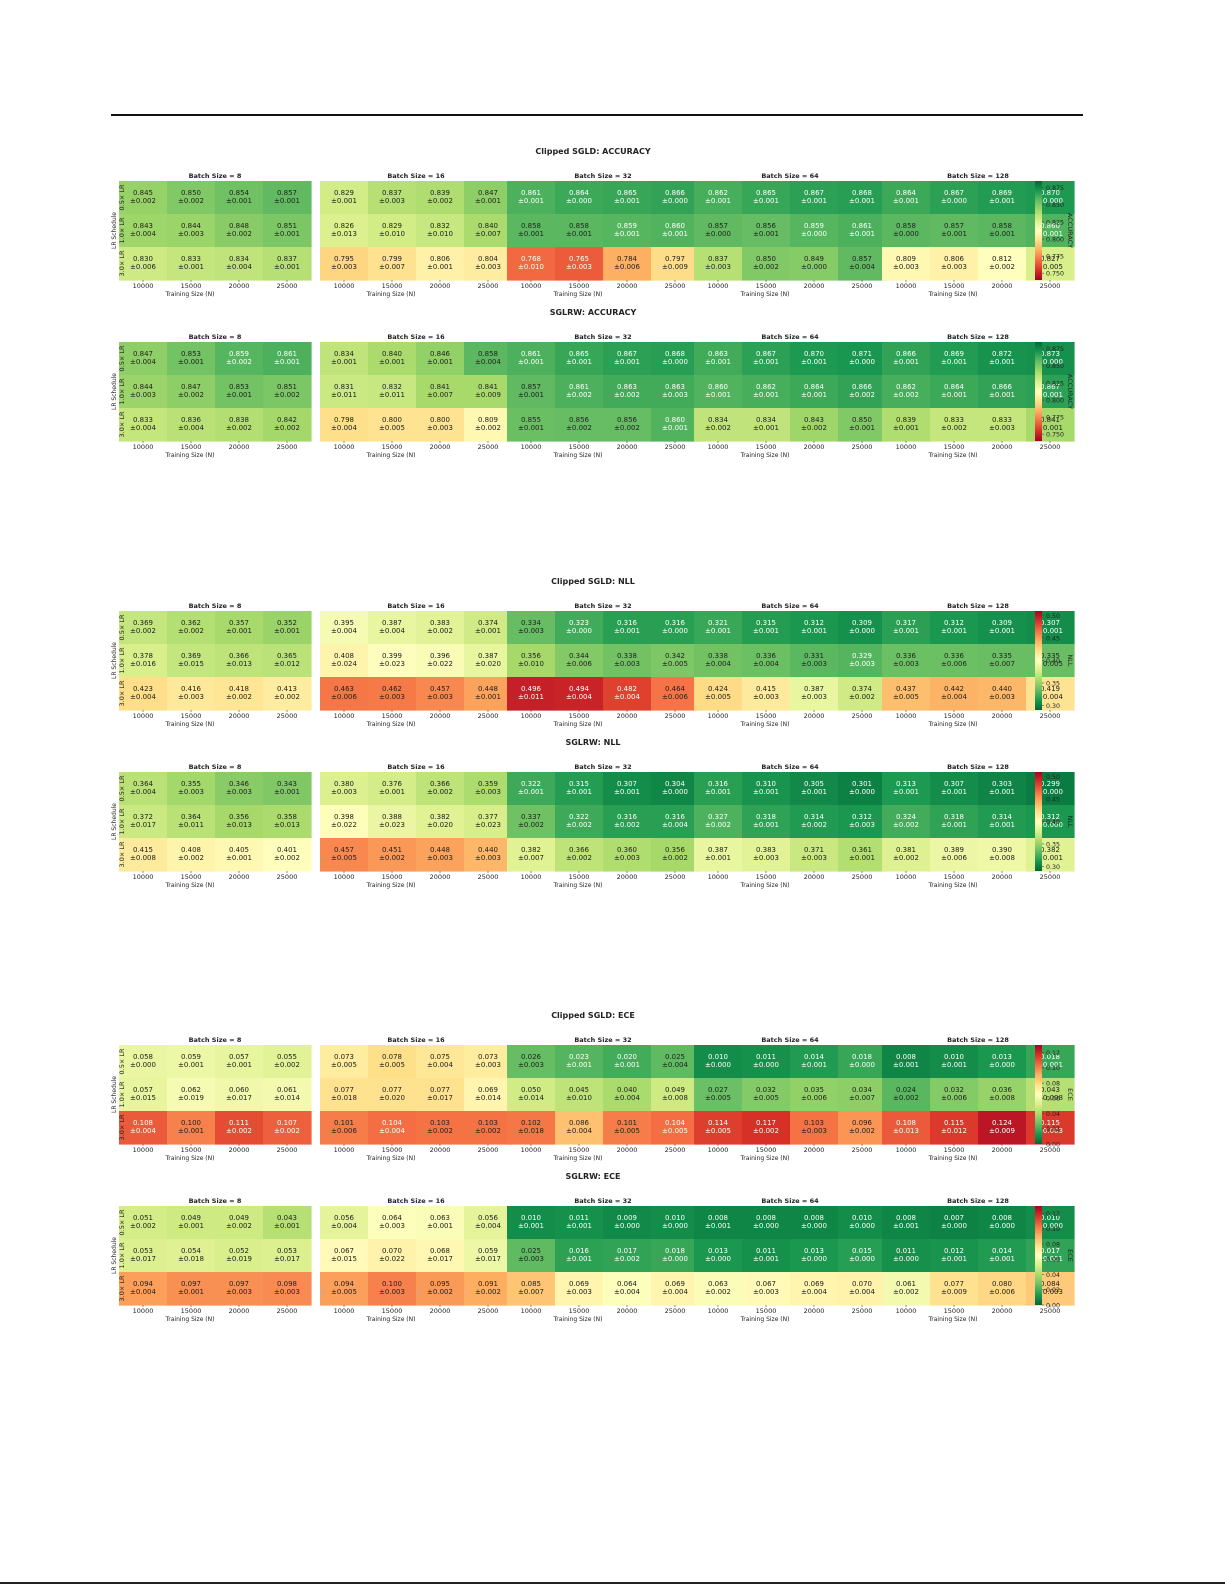 The width and height of the screenshot is (1225, 1585). What do you see at coordinates (627, 817) in the screenshot?
I see `cell-value: 0.316` at bounding box center [627, 817].